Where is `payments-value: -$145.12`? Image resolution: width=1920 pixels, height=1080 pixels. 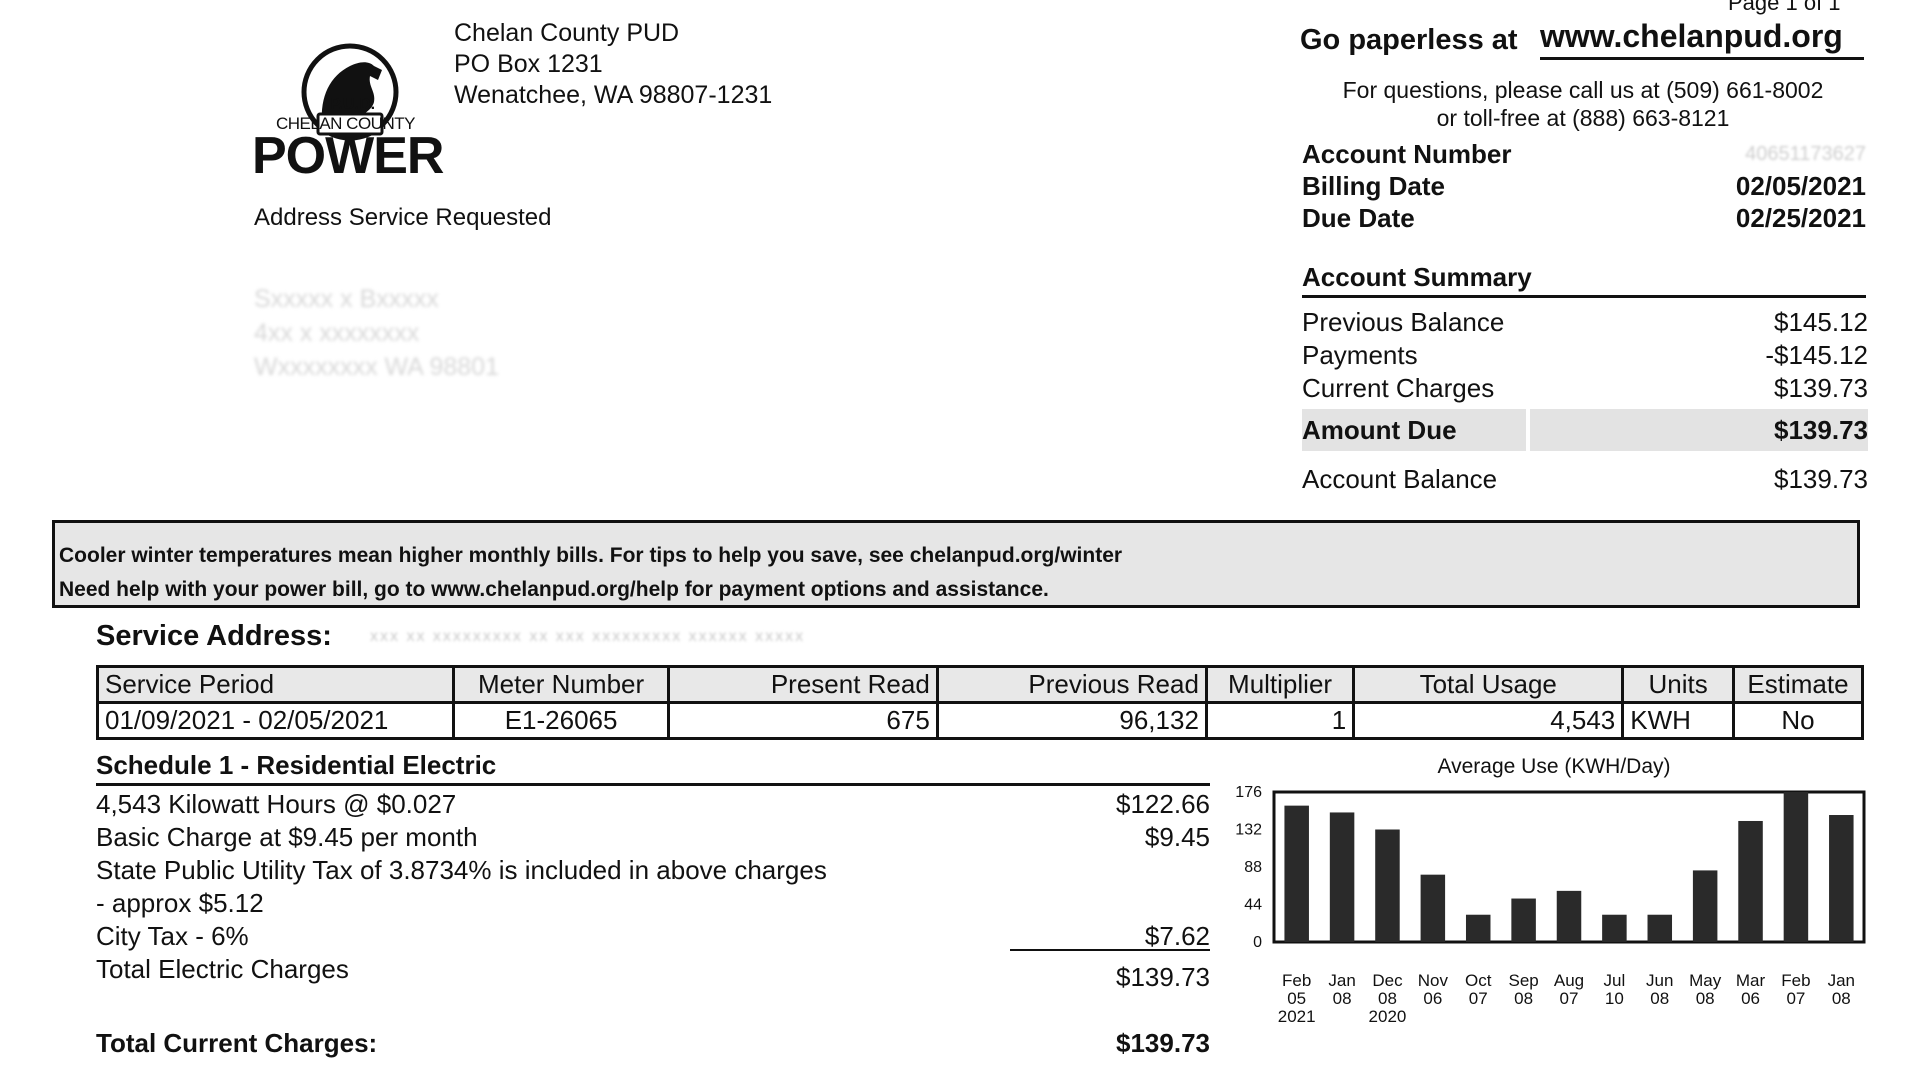
payments-value: -$145.12 is located at coordinates (1816, 355).